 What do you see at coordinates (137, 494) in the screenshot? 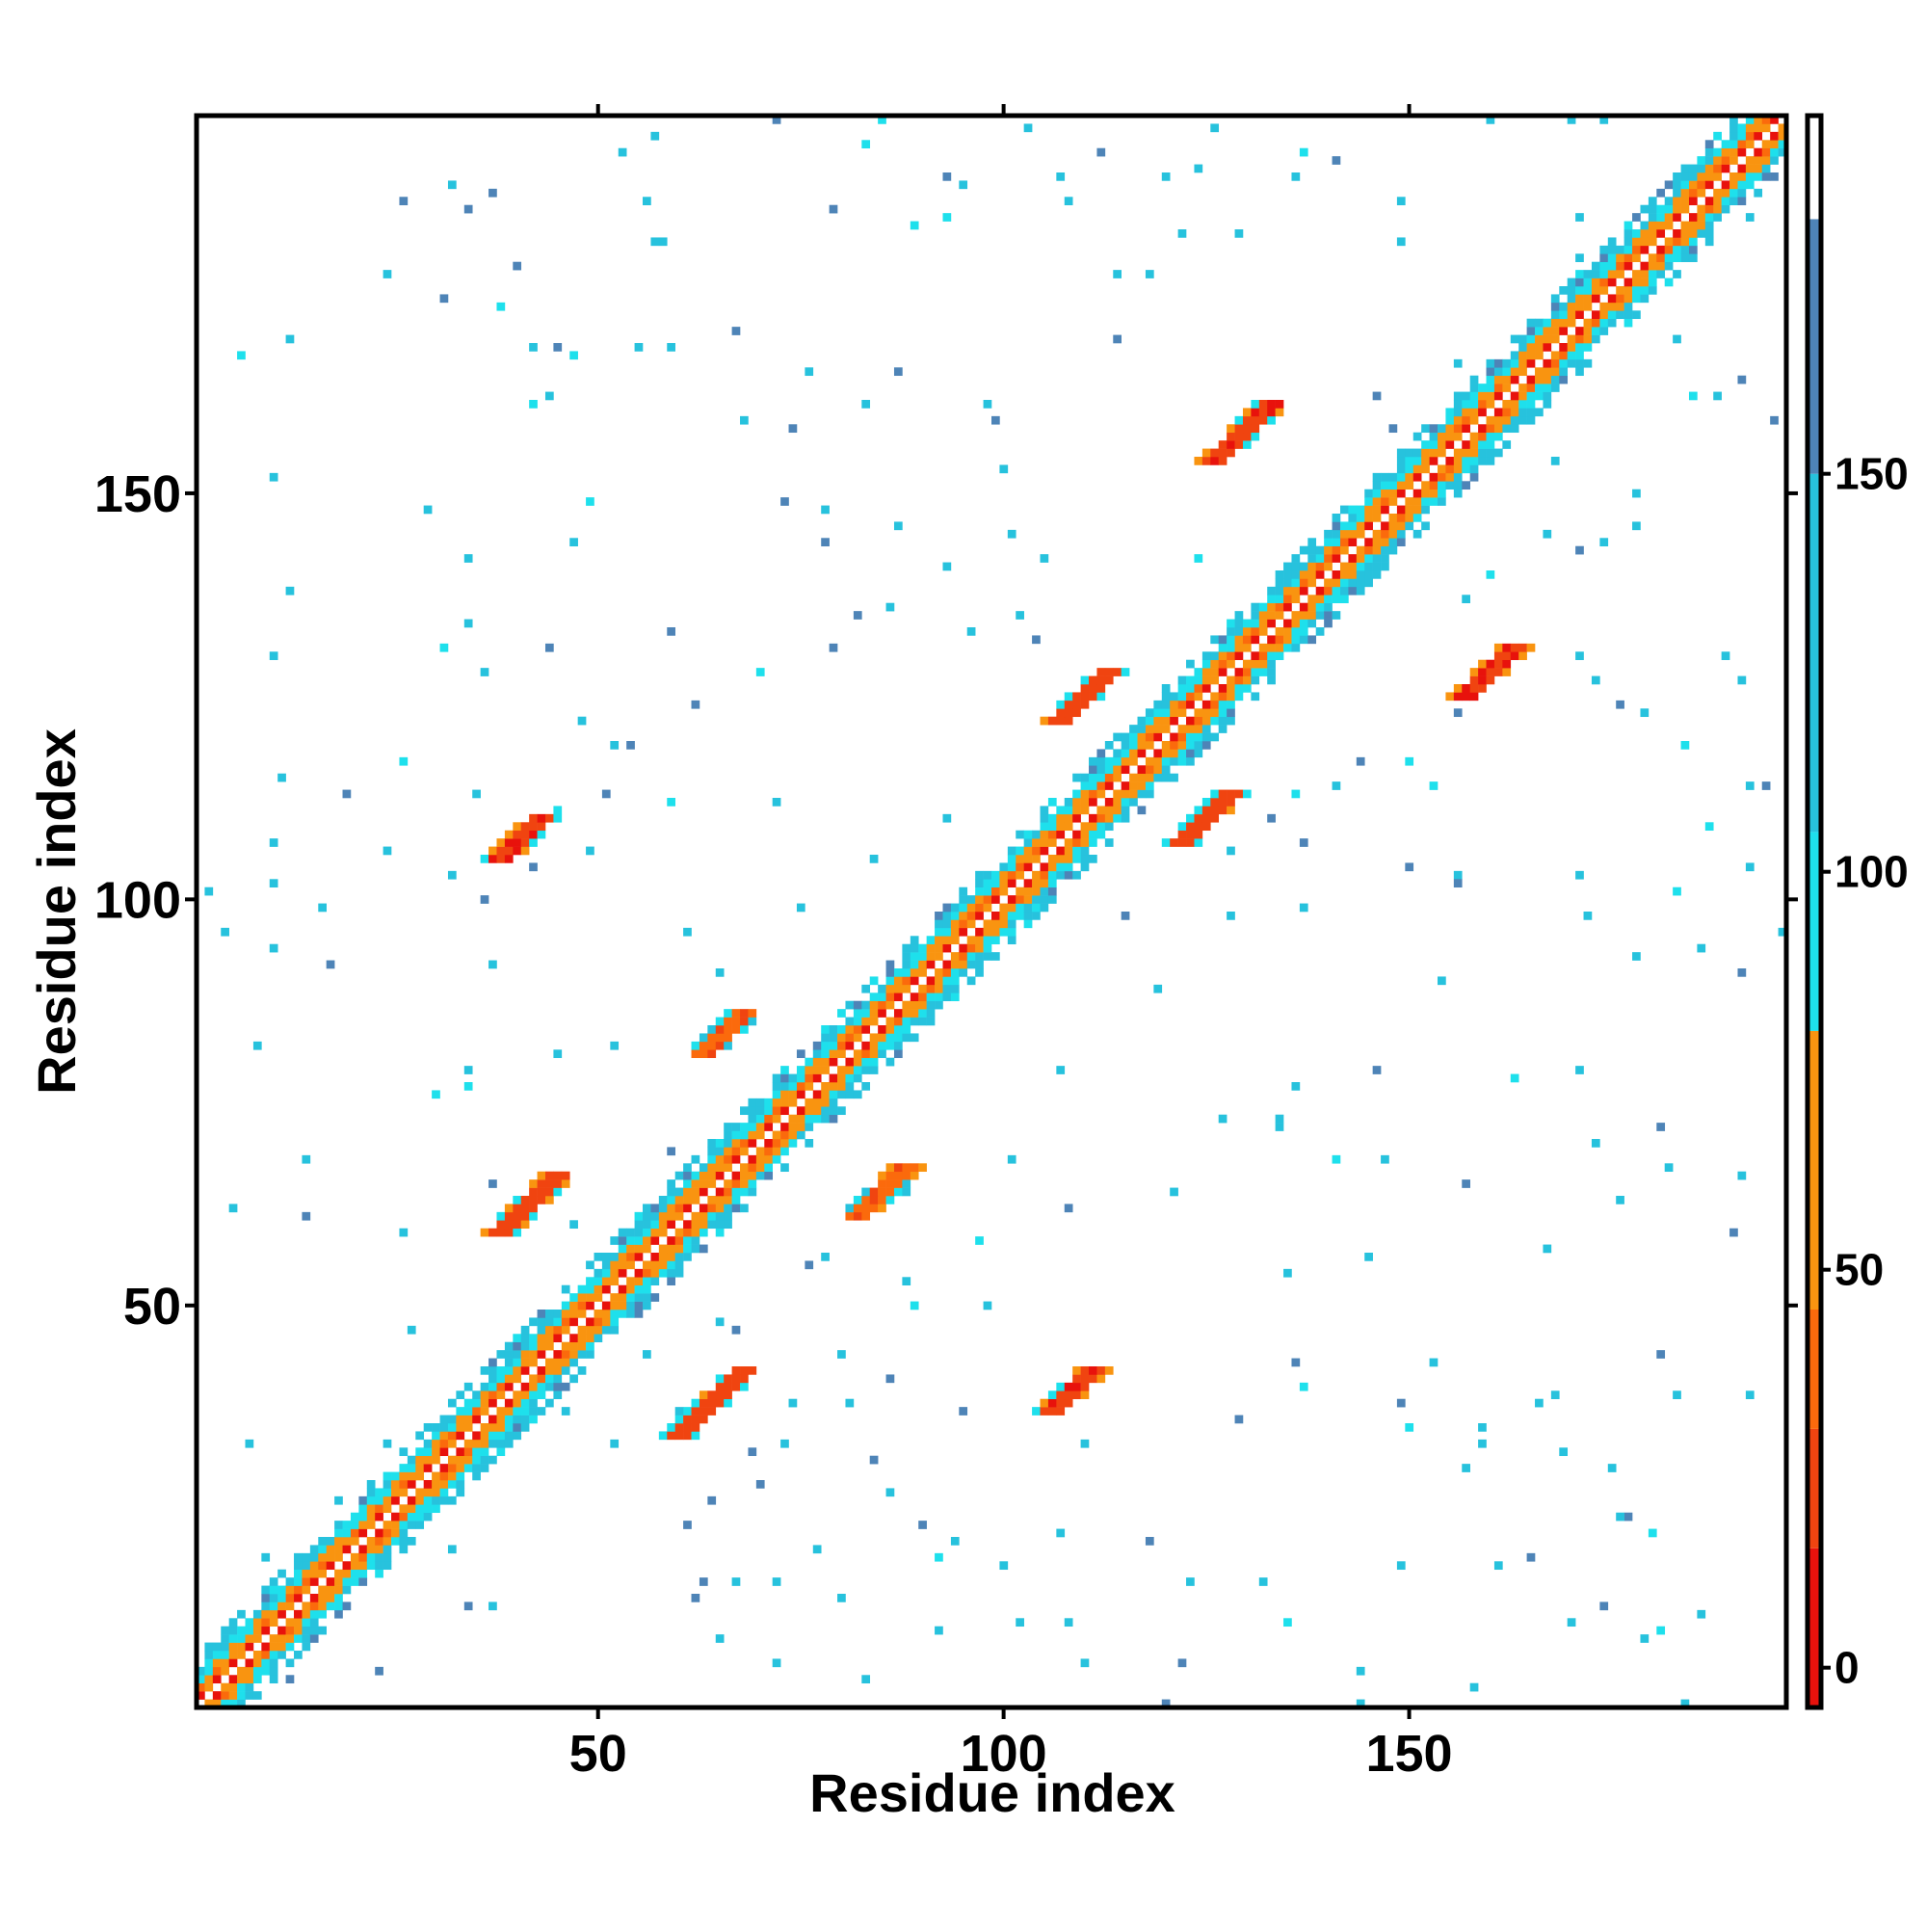
I see `y-tick-label: 150` at bounding box center [137, 494].